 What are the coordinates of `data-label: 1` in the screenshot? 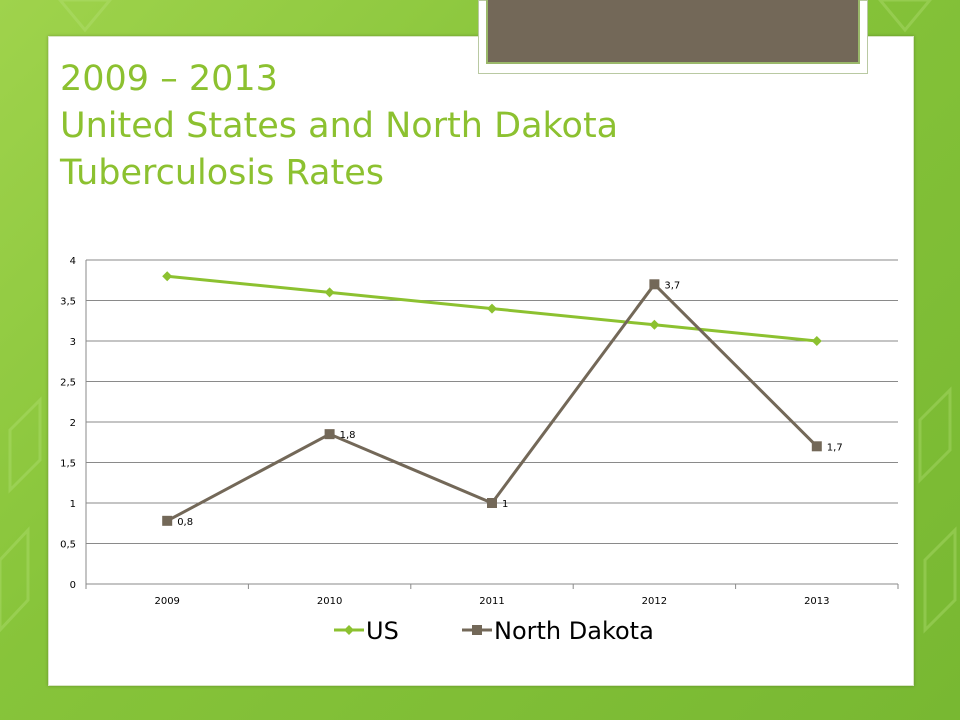 It's located at (505, 504).